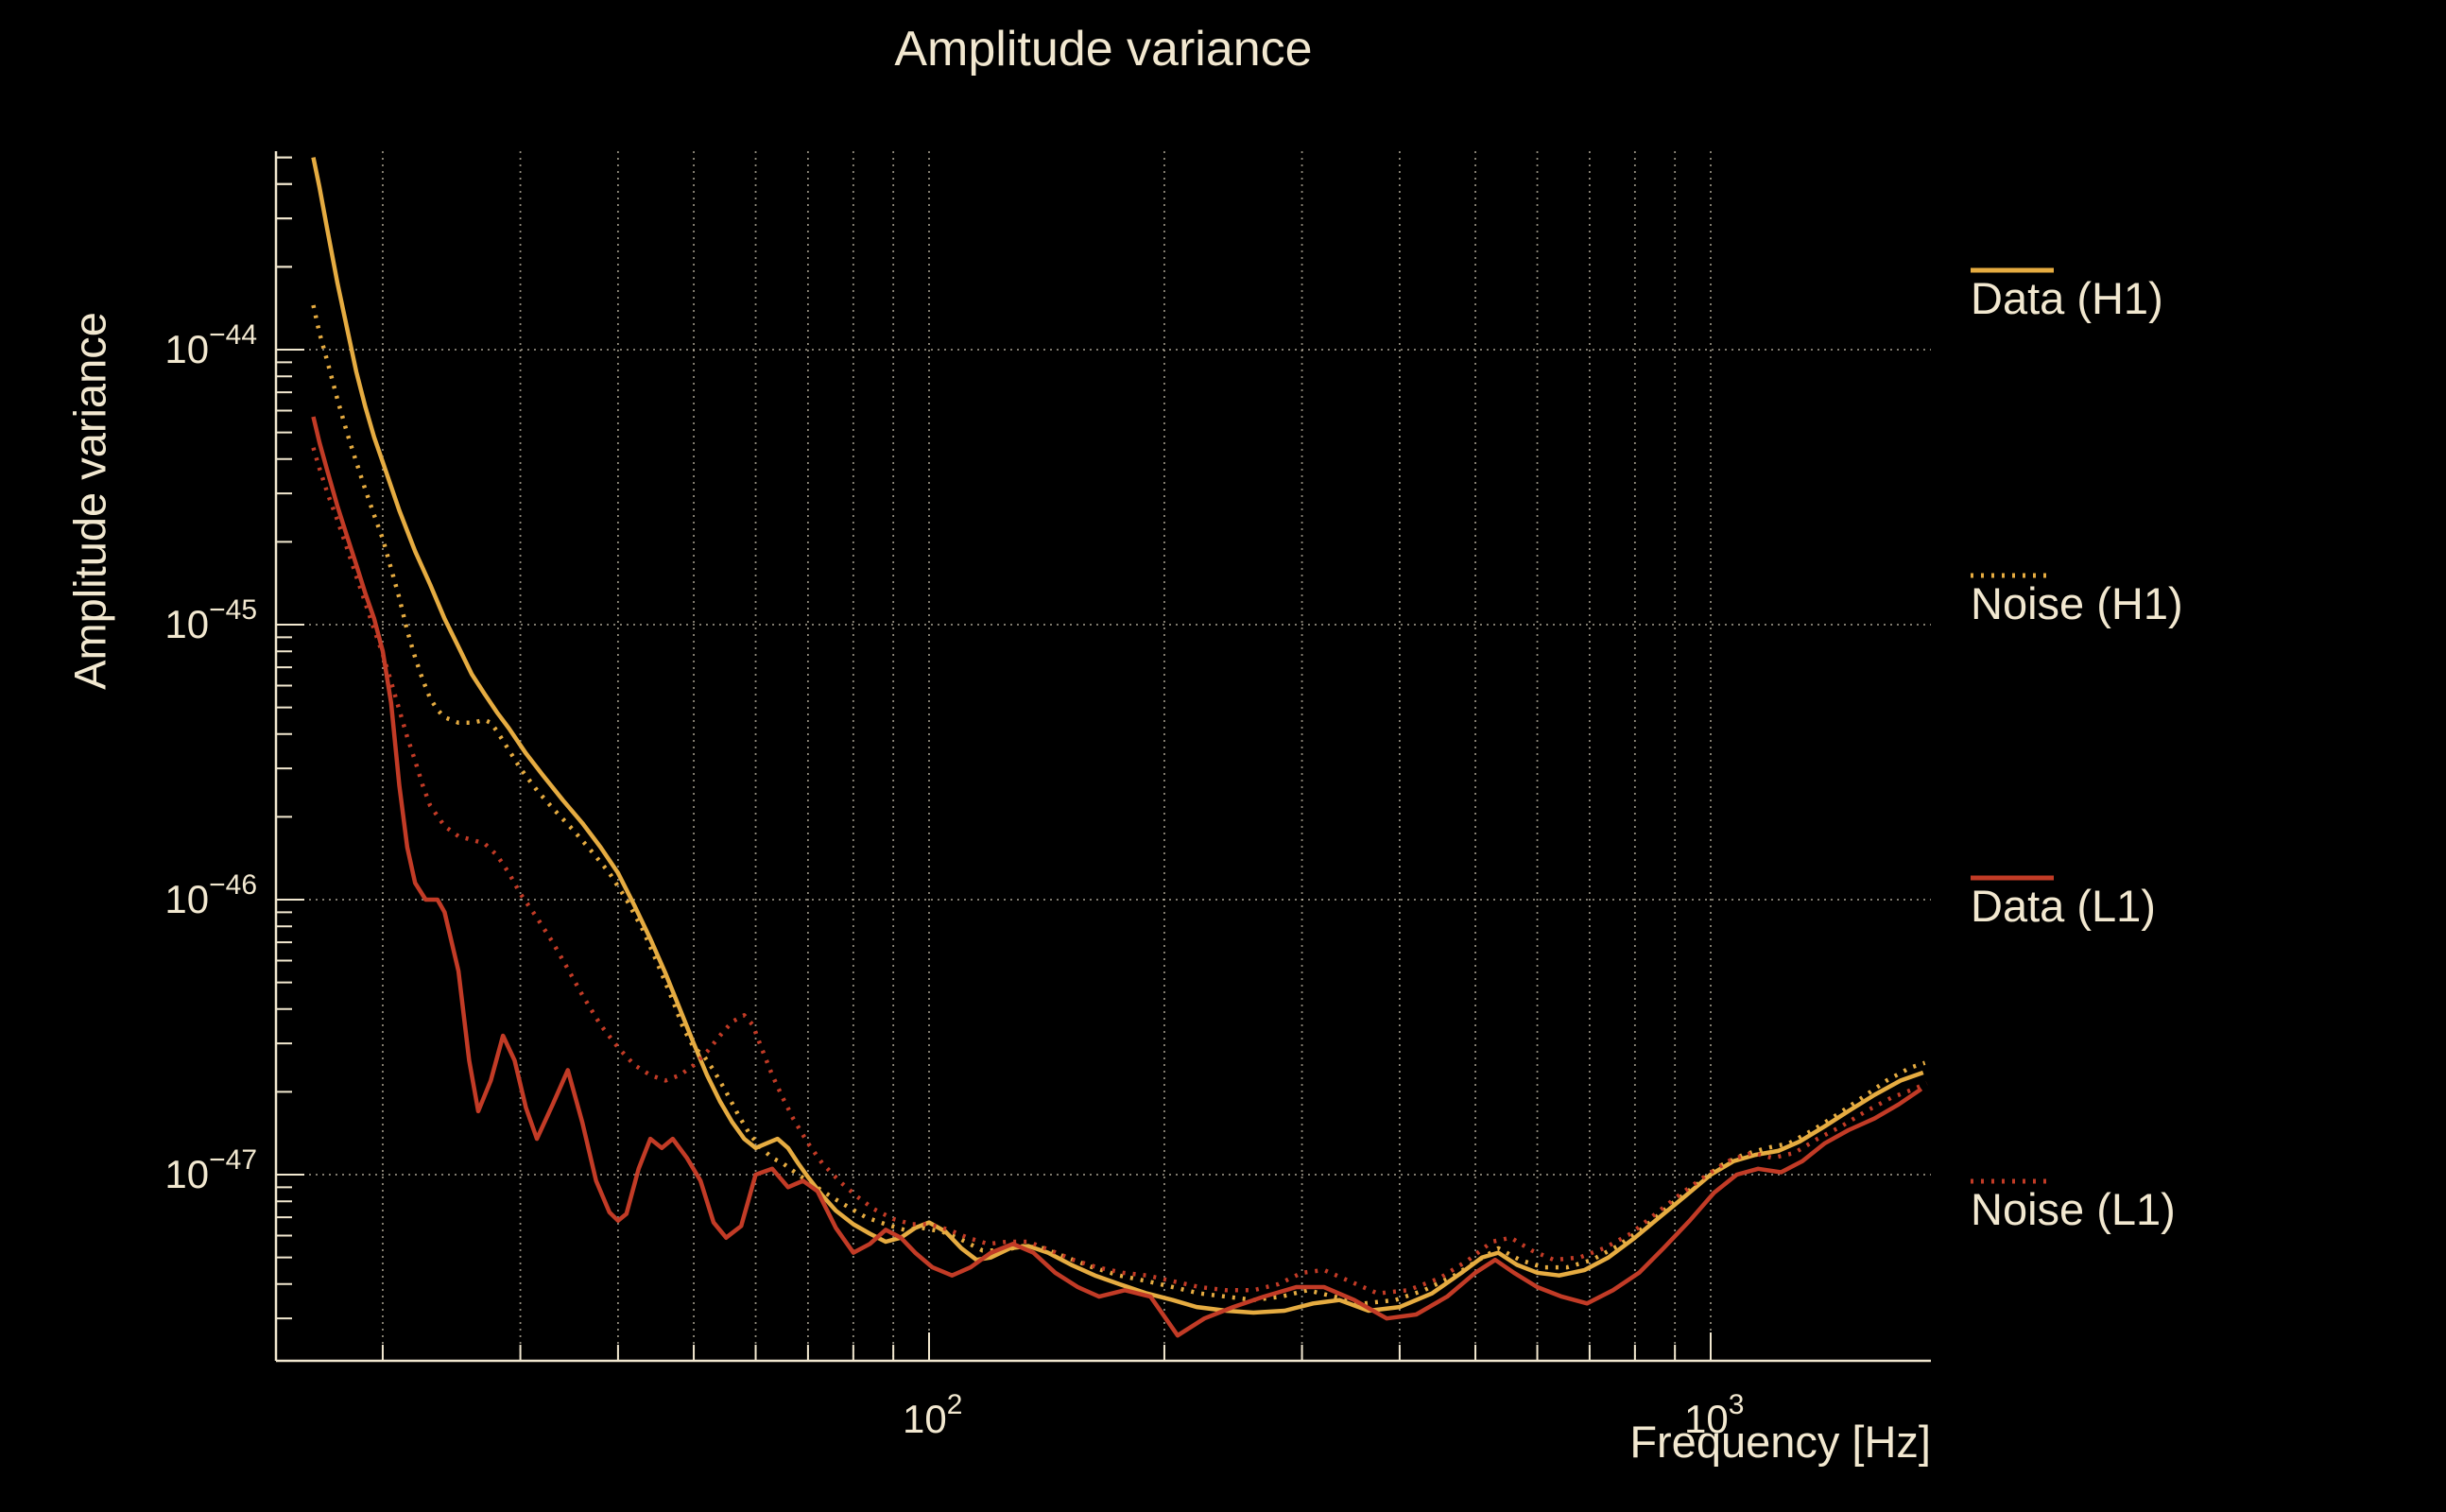  What do you see at coordinates (211, 345) in the screenshot?
I see `tick-label: 10⁻⁴⁴` at bounding box center [211, 345].